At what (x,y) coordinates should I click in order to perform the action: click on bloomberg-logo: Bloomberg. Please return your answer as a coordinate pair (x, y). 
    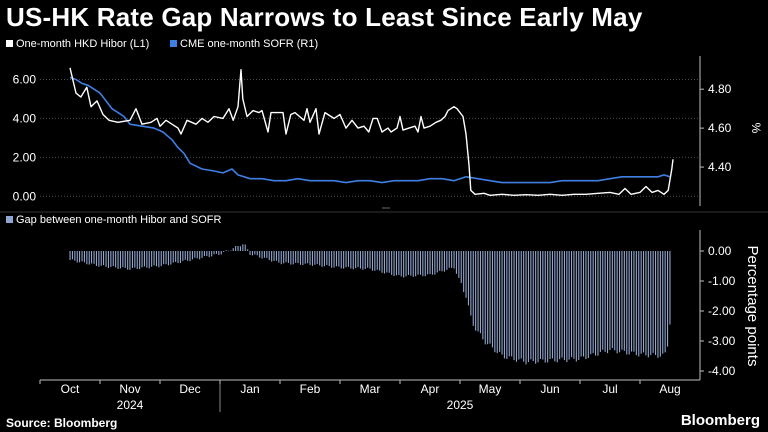
    Looking at the image, I should click on (720, 420).